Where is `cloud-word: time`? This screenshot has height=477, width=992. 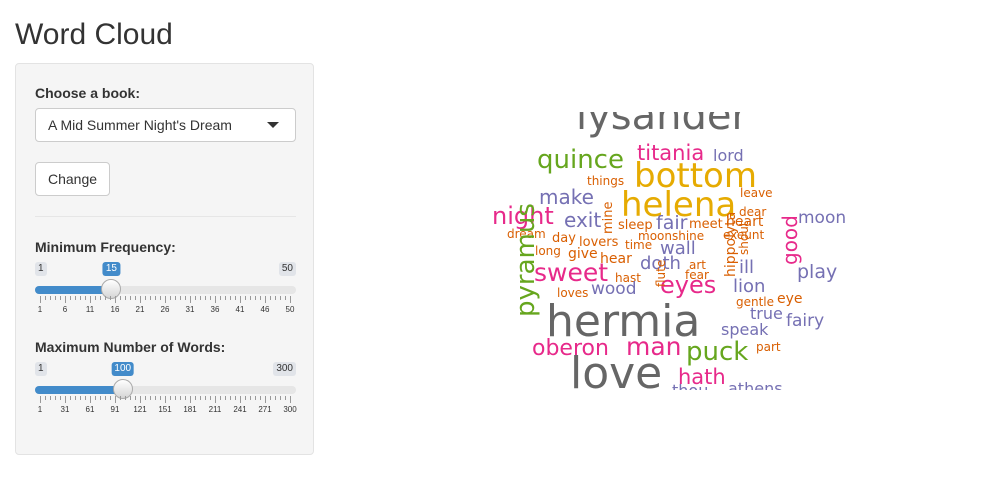 cloud-word: time is located at coordinates (639, 245).